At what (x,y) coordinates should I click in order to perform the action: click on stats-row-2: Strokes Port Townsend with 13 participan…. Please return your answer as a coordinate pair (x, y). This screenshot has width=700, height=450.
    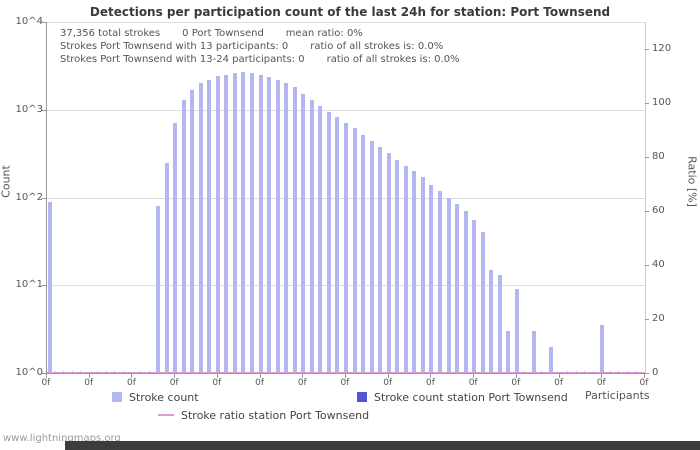
    Looking at the image, I should click on (271, 46).